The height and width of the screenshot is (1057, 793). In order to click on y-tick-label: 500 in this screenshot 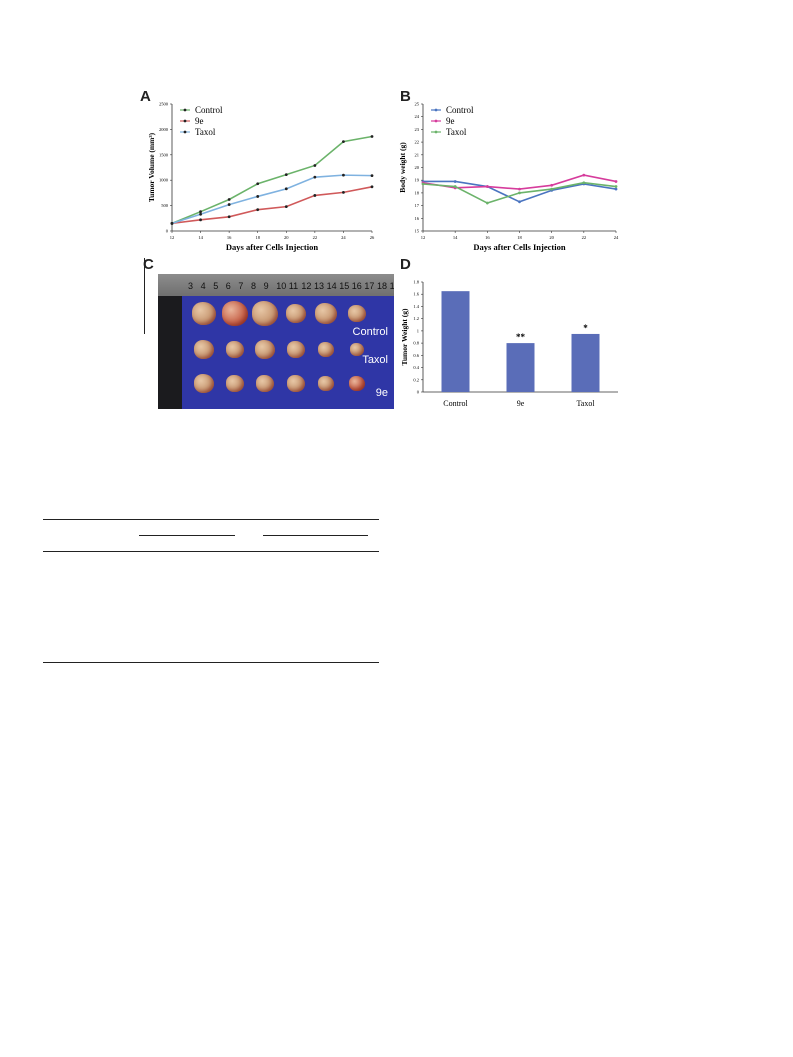, I will do `click(165, 205)`.